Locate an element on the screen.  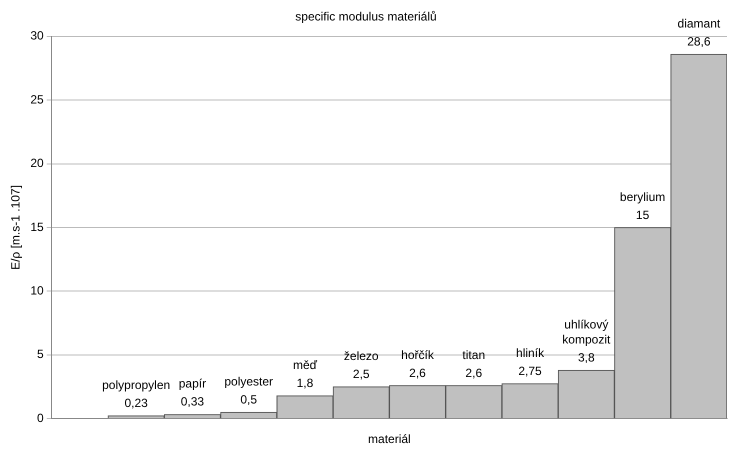
y-tick-label: 15 is located at coordinates (37, 227).